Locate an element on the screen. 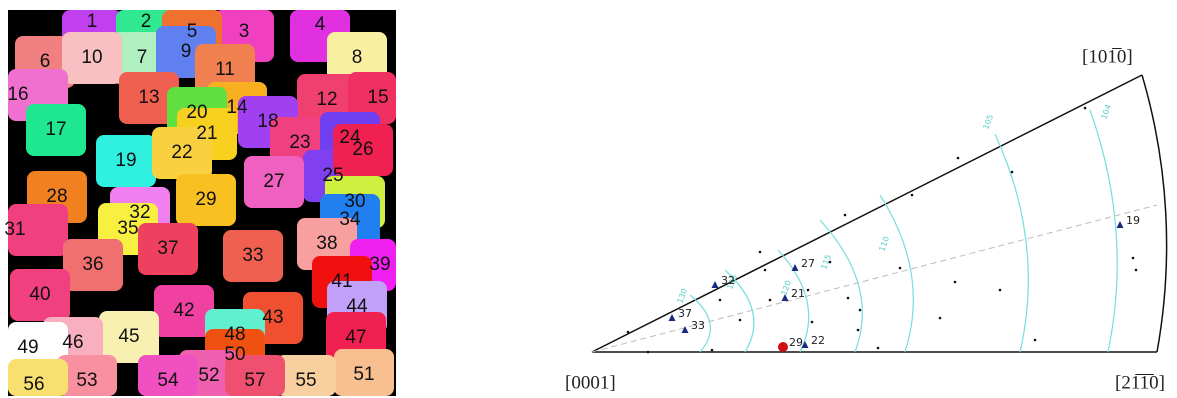 This screenshot has height=398, width=1177. grain-label: 1 is located at coordinates (92, 21).